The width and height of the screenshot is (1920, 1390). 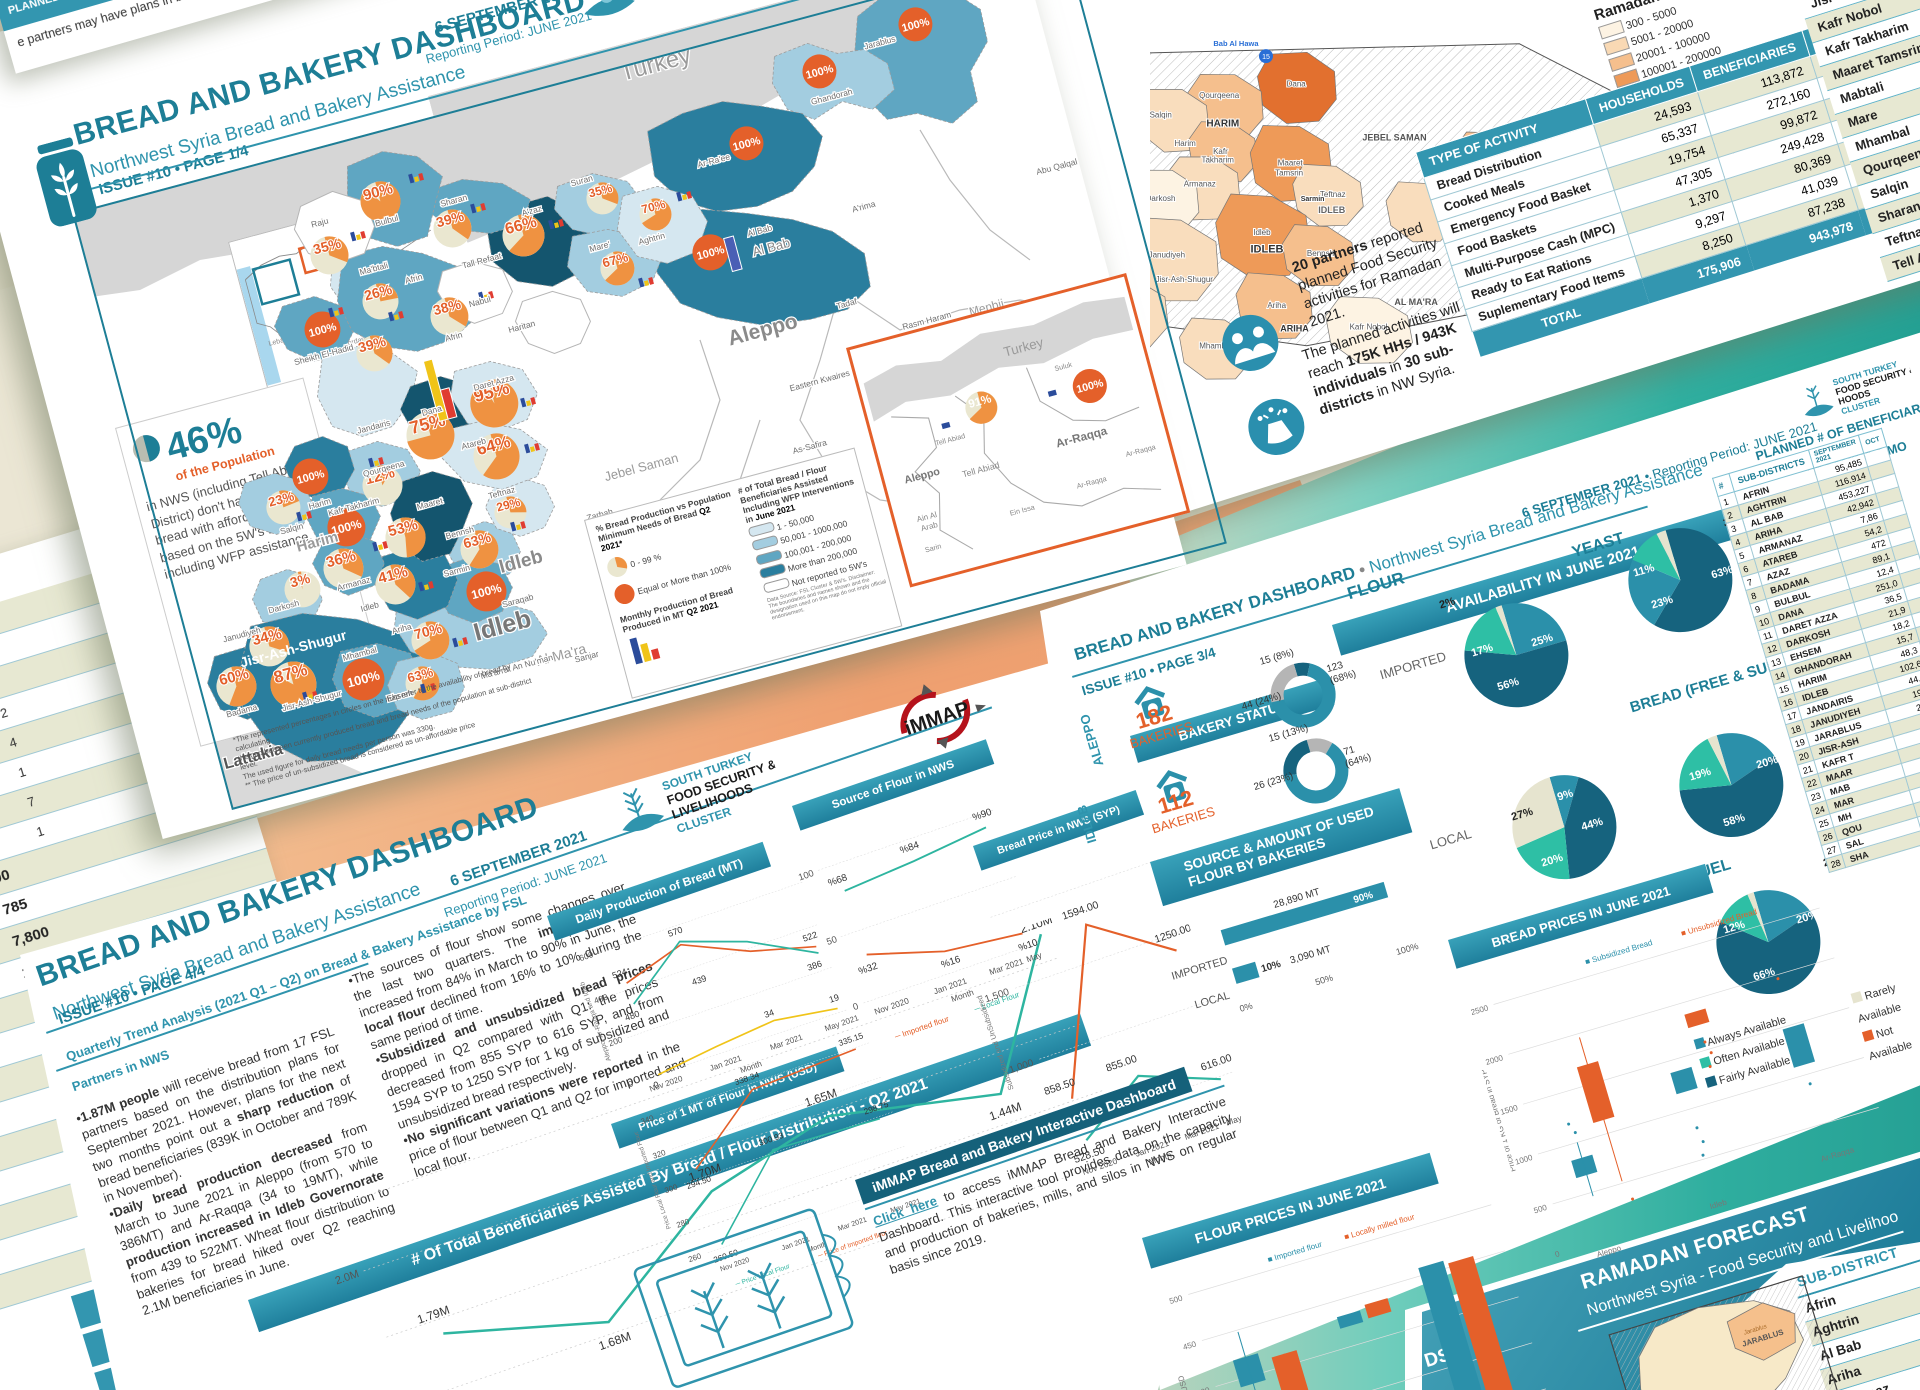 What do you see at coordinates (809, 936) in the screenshot?
I see `svg-text: 522` at bounding box center [809, 936].